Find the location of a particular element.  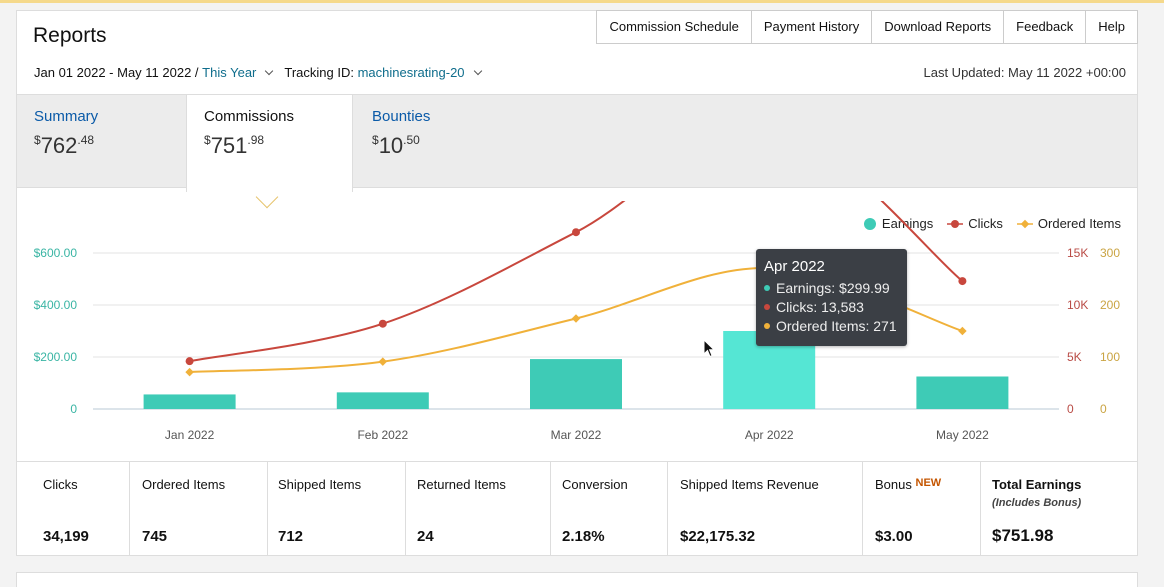

mouse-cursor-icon is located at coordinates (709, 348).